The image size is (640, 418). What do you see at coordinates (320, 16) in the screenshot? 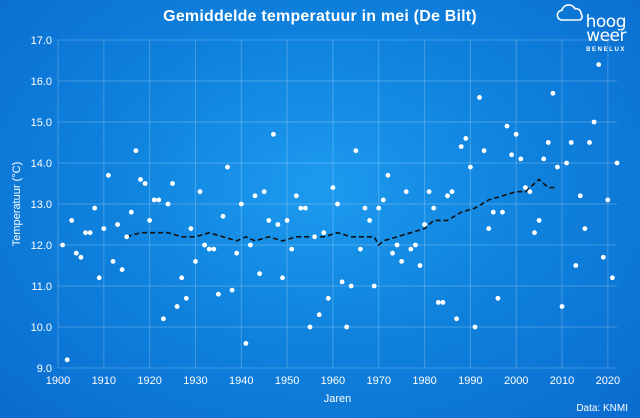
I see `chart-title: Gemiddelde temperatuur in mei (De Bilt)` at bounding box center [320, 16].